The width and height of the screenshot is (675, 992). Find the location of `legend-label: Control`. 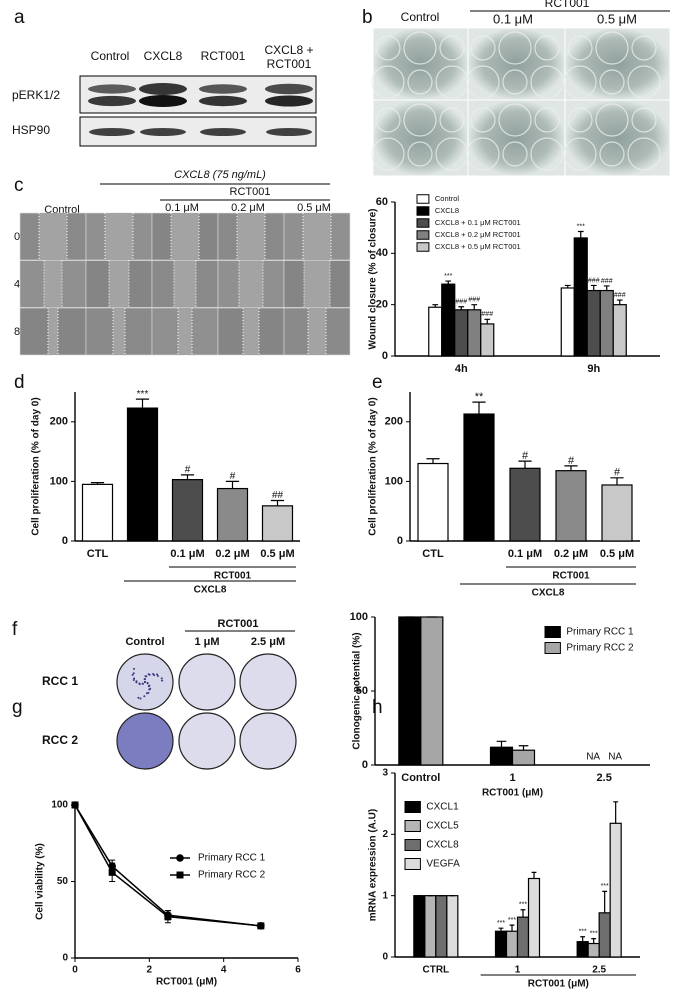

legend-label: Control is located at coordinates (447, 198).